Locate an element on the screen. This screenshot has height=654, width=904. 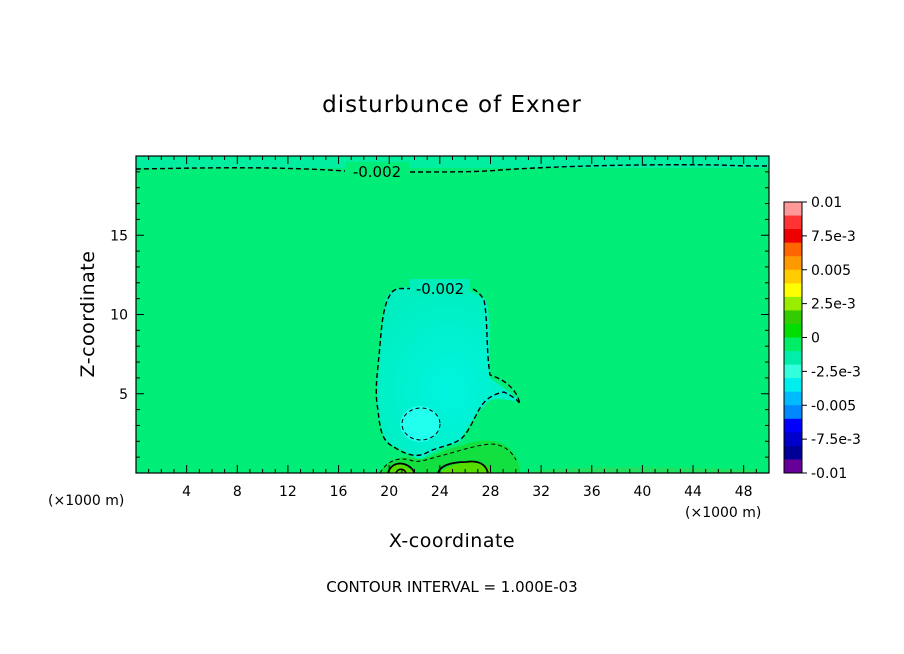
contour-plume is located at coordinates (448, 371).